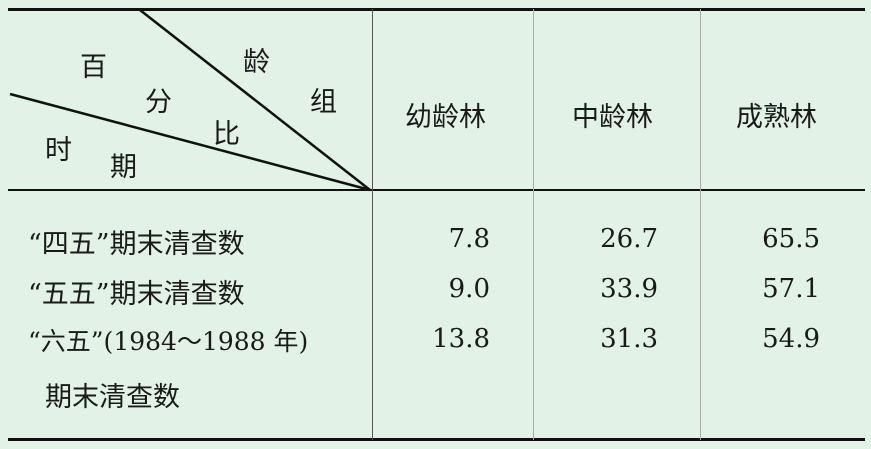 The height and width of the screenshot is (449, 871). What do you see at coordinates (58, 150) in the screenshot?
I see `corner-label: 时` at bounding box center [58, 150].